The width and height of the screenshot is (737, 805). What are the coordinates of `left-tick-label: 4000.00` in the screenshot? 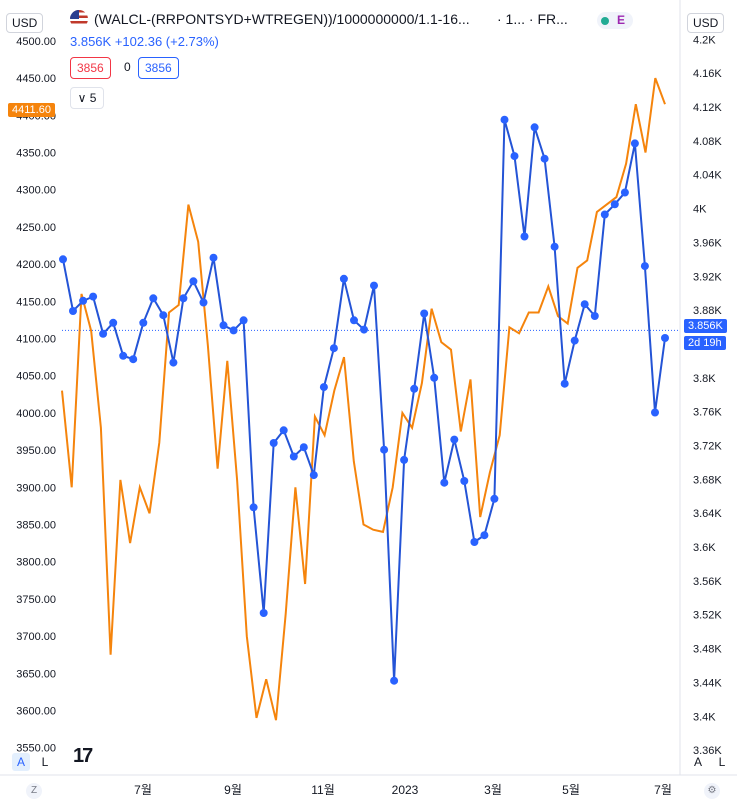 It's located at (36, 414).